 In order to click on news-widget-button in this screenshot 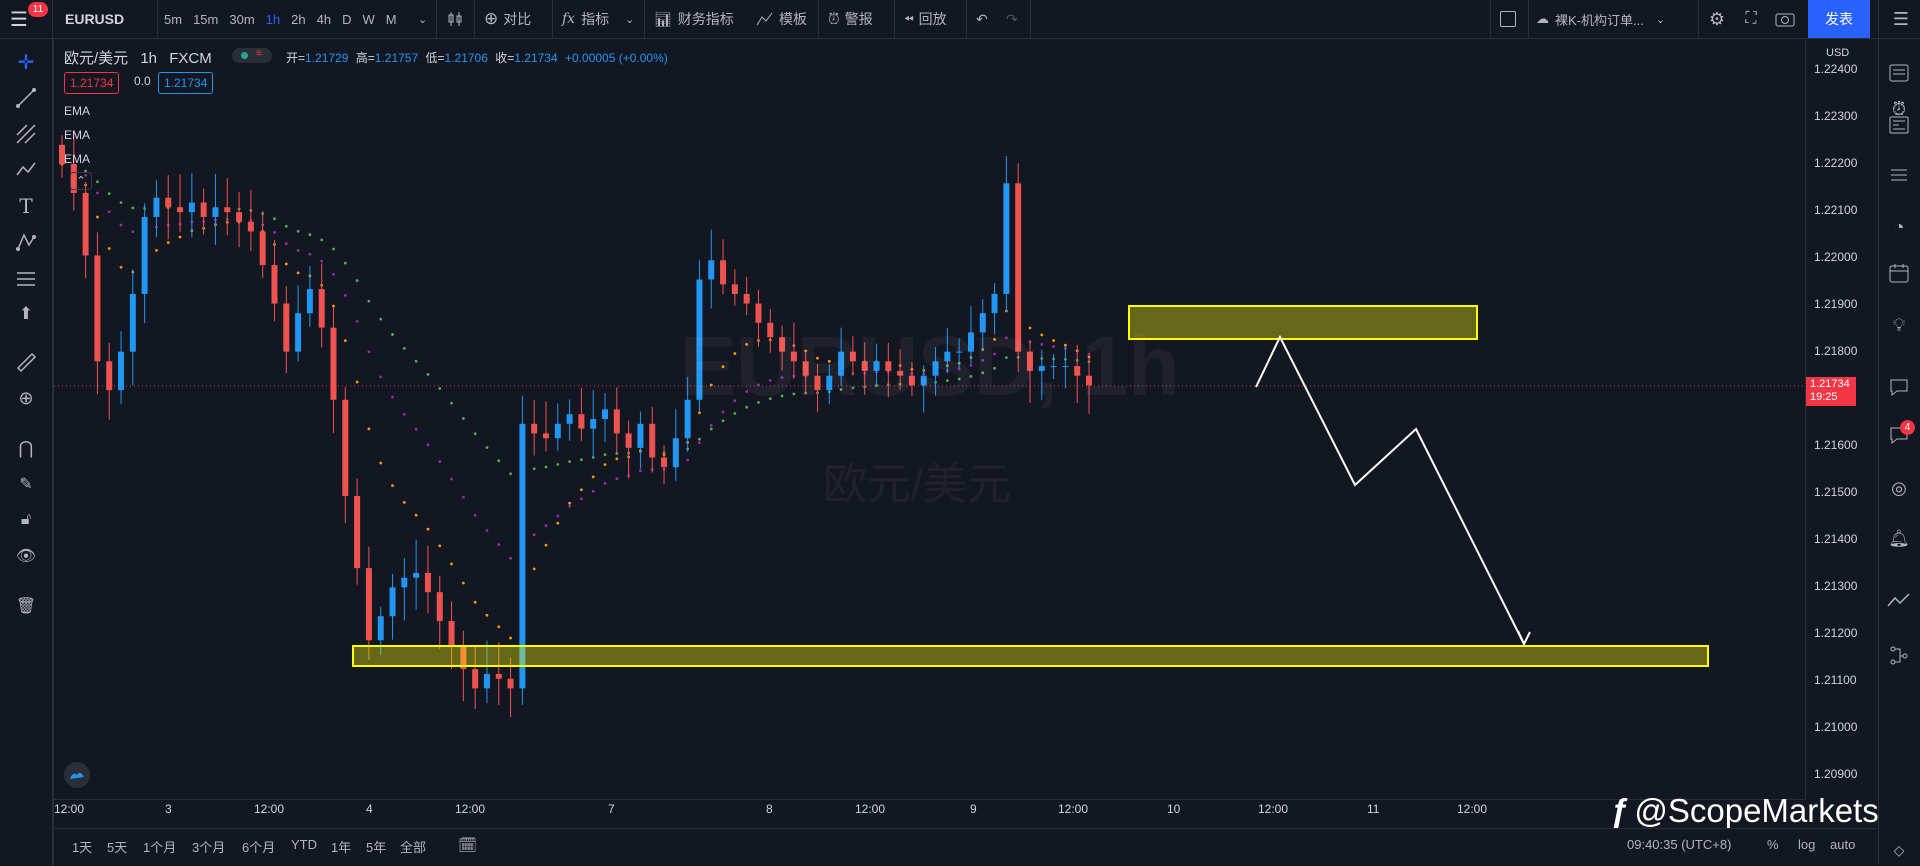, I will do `click(1899, 125)`.